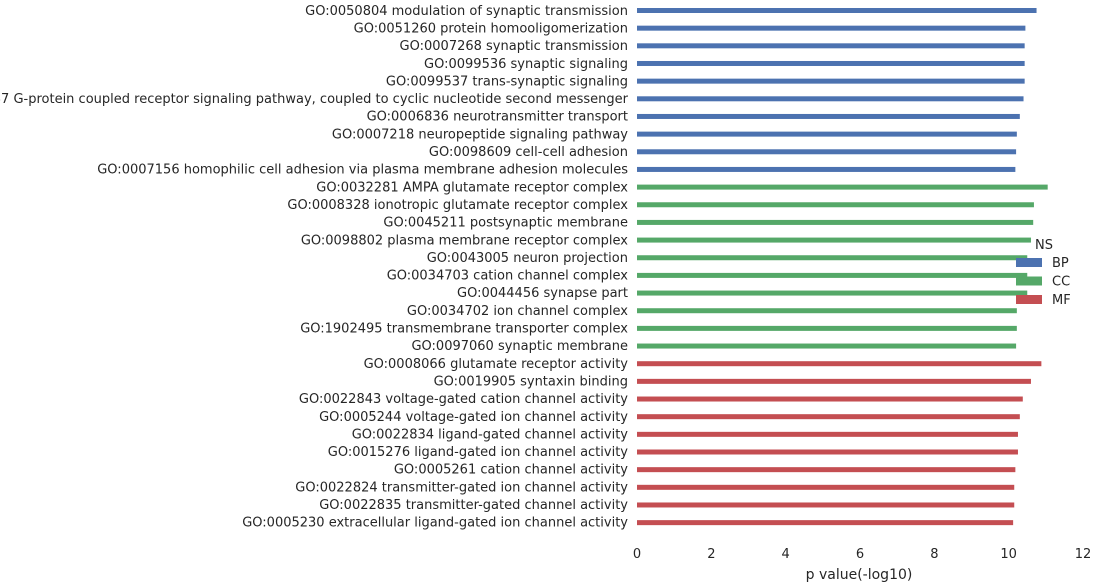 The image size is (1097, 587). What do you see at coordinates (934, 554) in the screenshot?
I see `x-tick-label: 8` at bounding box center [934, 554].